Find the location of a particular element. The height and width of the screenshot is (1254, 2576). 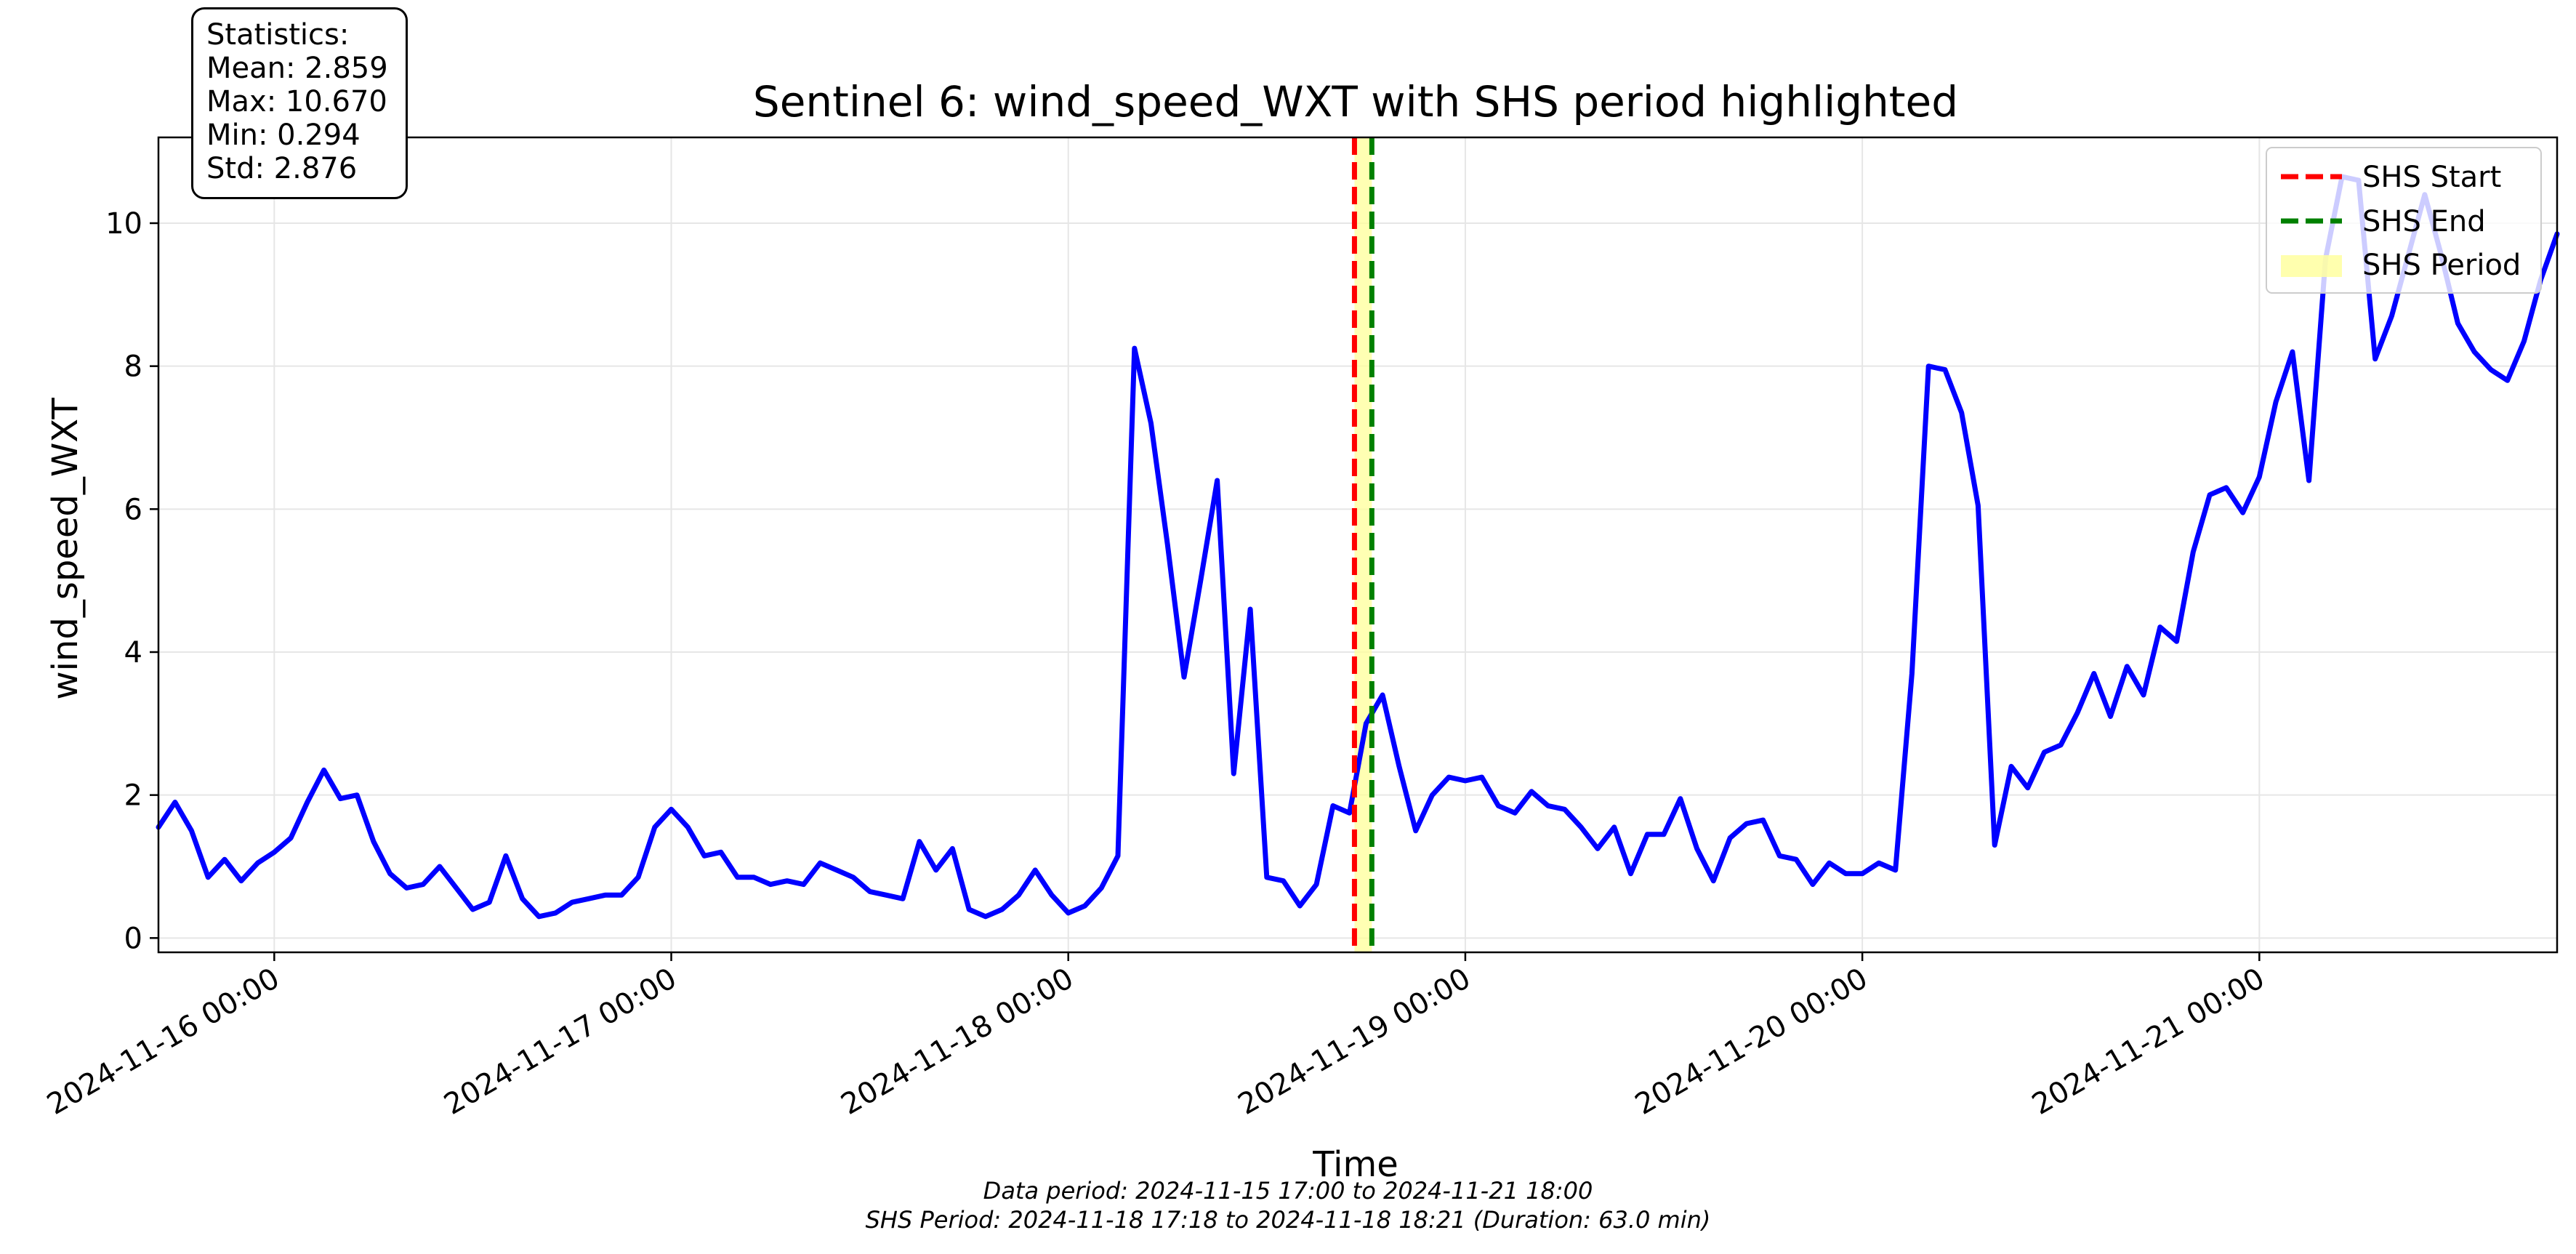

x-tick-label: 2024-11-16 00:00 is located at coordinates (163, 1042).